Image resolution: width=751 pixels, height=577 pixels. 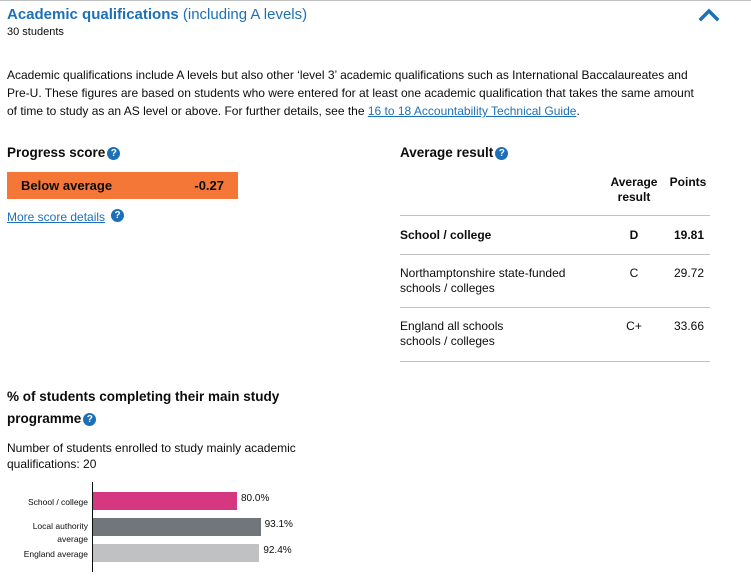 What do you see at coordinates (634, 273) in the screenshot?
I see `row-result: C` at bounding box center [634, 273].